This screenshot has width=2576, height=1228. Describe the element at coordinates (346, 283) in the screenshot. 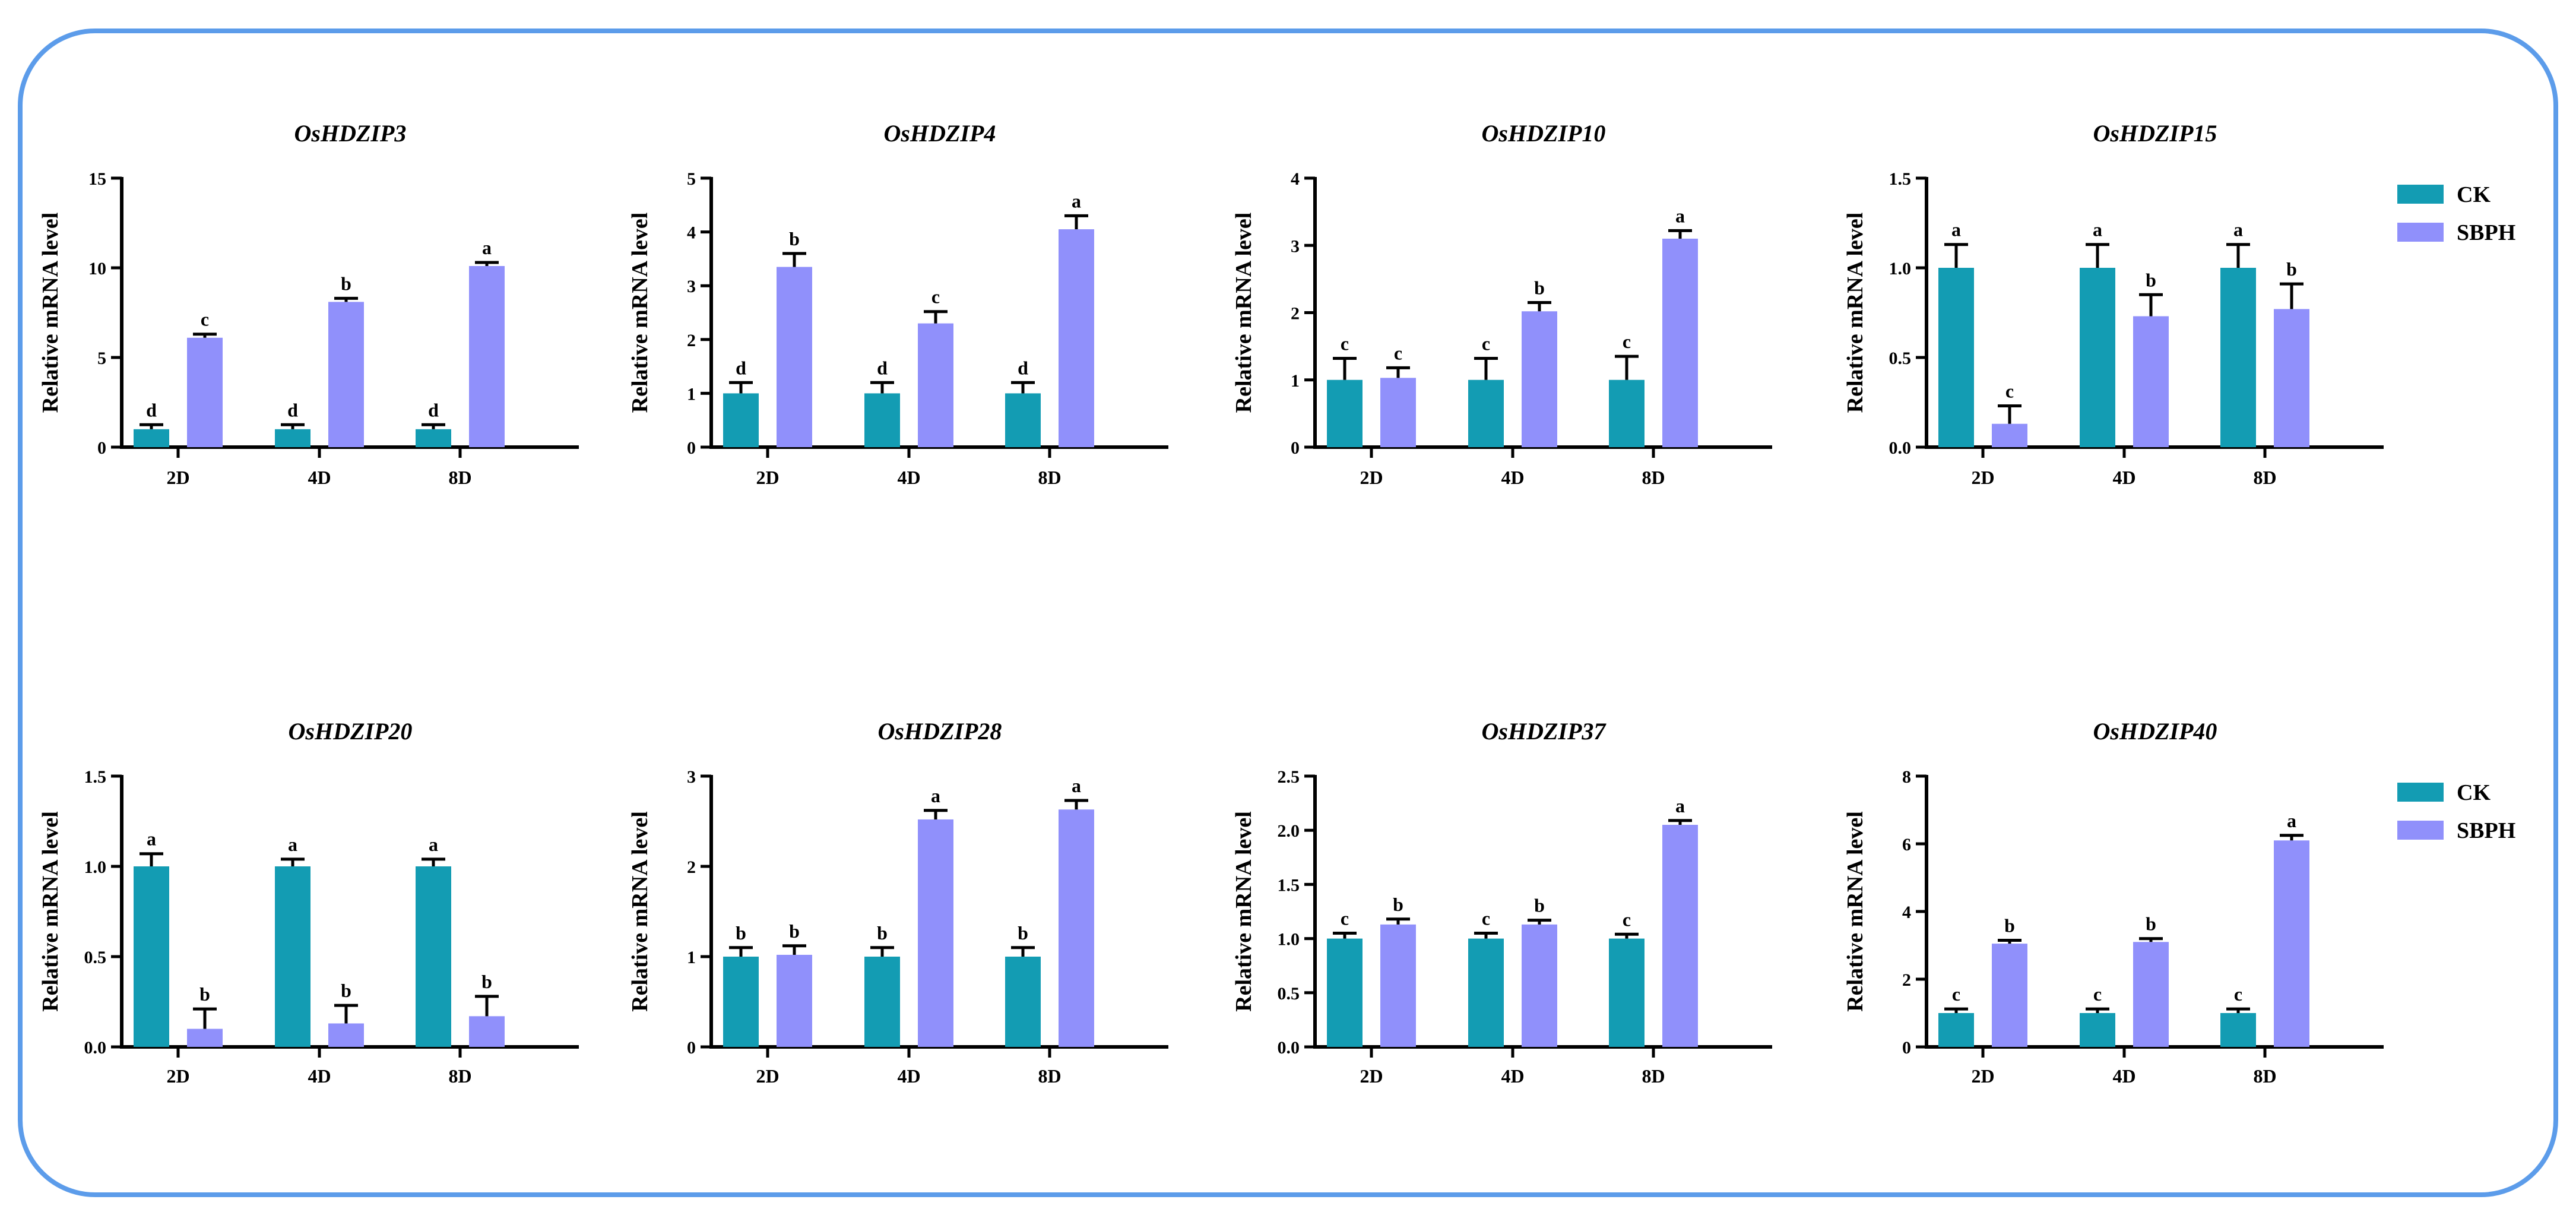

I see `panel-1-significance-letter: b` at that location.